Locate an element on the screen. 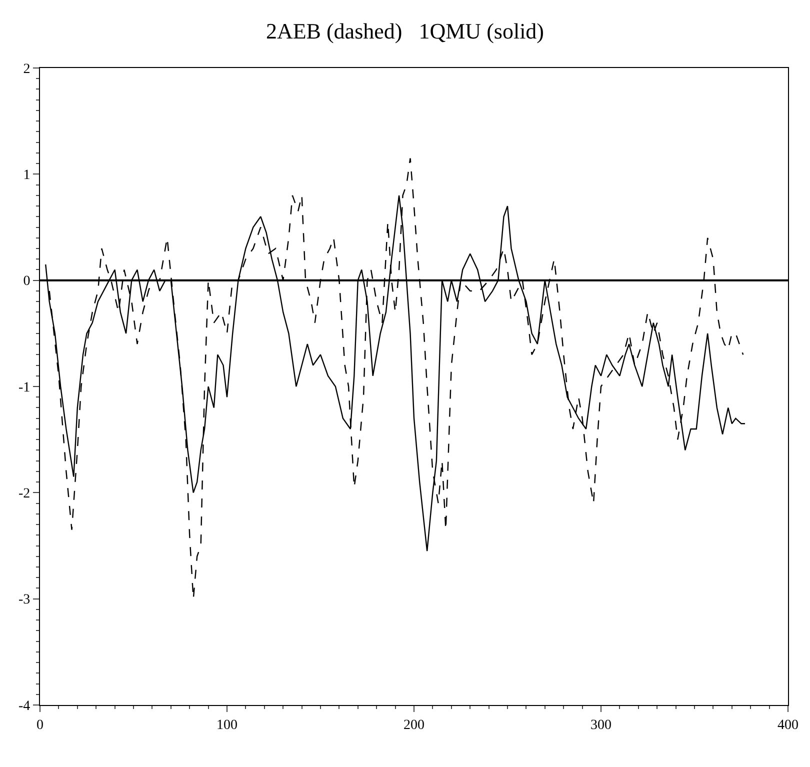 This screenshot has height=767, width=810. y-tick-label: 2 is located at coordinates (26, 69).